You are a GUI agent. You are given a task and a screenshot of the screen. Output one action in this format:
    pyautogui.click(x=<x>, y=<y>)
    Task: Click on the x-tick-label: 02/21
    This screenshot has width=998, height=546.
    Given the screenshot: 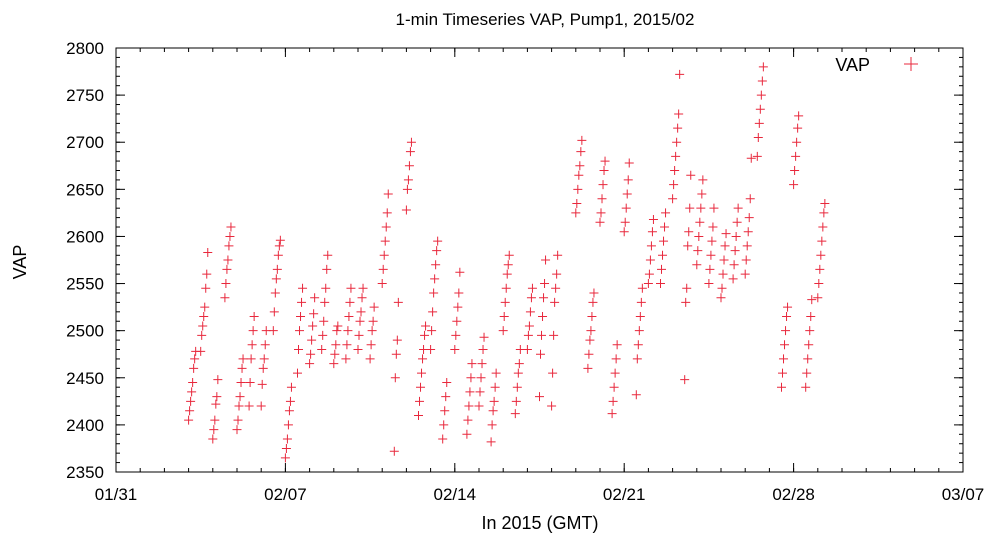 What is the action you would take?
    pyautogui.click(x=624, y=494)
    